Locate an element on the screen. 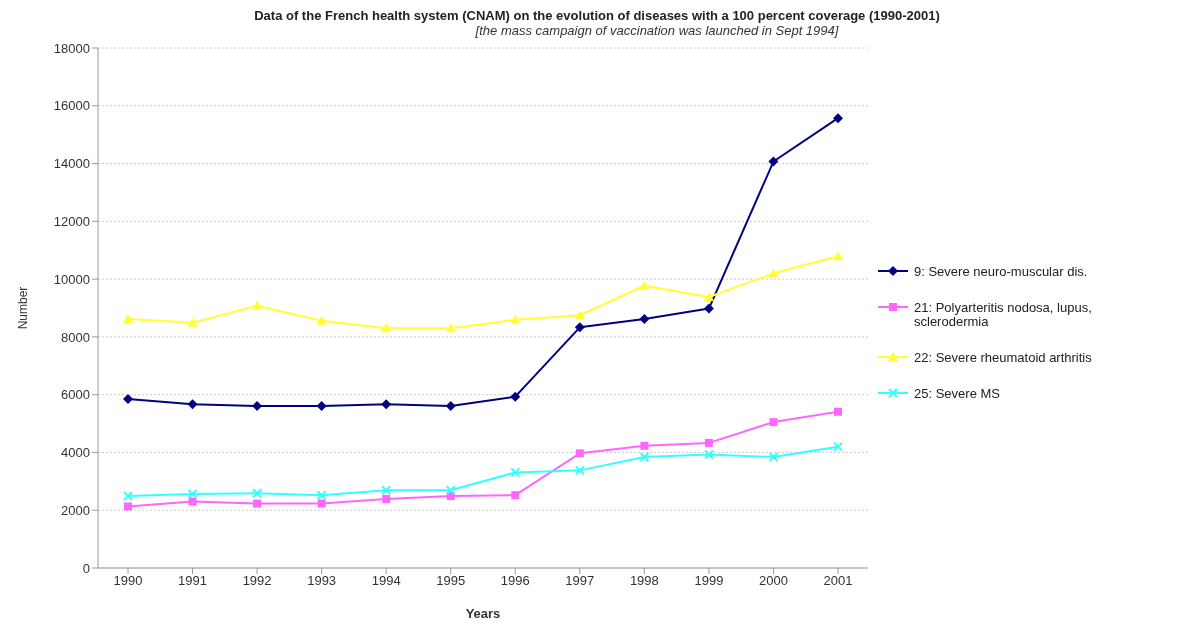 This screenshot has height=636, width=1194. y-axis-title: Number is located at coordinates (23, 308).